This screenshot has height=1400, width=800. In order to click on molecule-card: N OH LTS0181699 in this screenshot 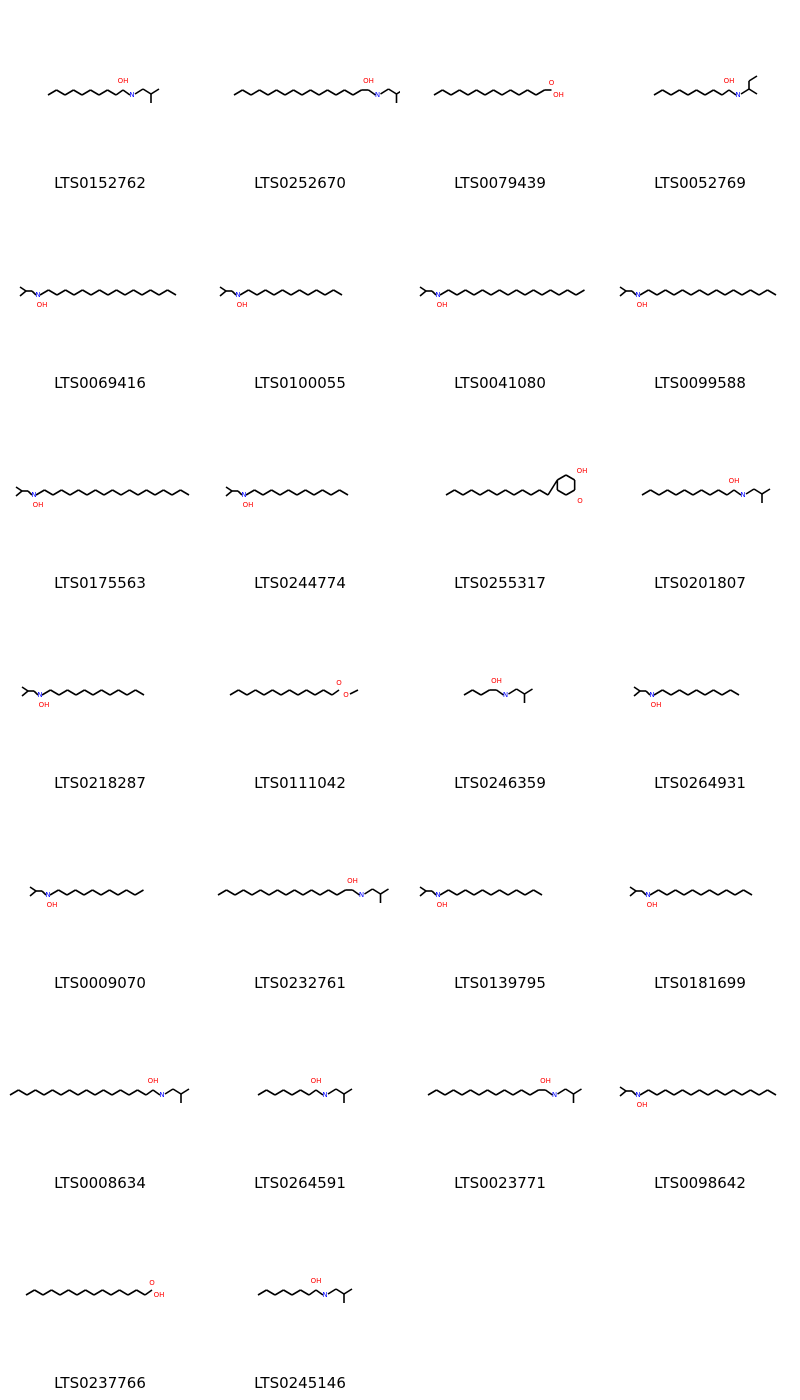, I will do `click(700, 900)`.